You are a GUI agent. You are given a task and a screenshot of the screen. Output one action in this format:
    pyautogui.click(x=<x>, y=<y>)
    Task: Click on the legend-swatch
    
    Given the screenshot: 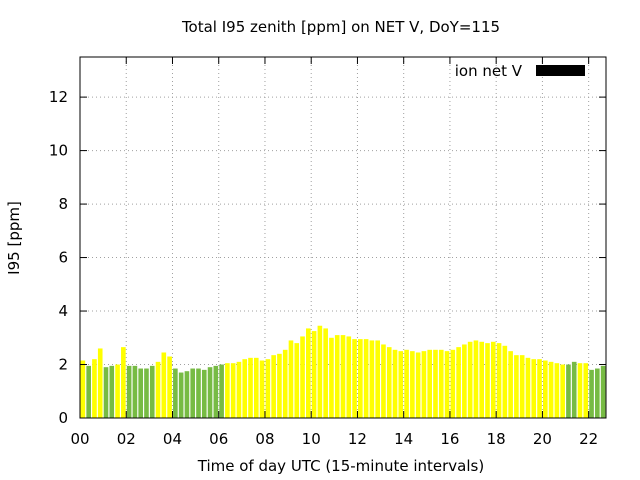 What is the action you would take?
    pyautogui.click(x=560, y=70)
    